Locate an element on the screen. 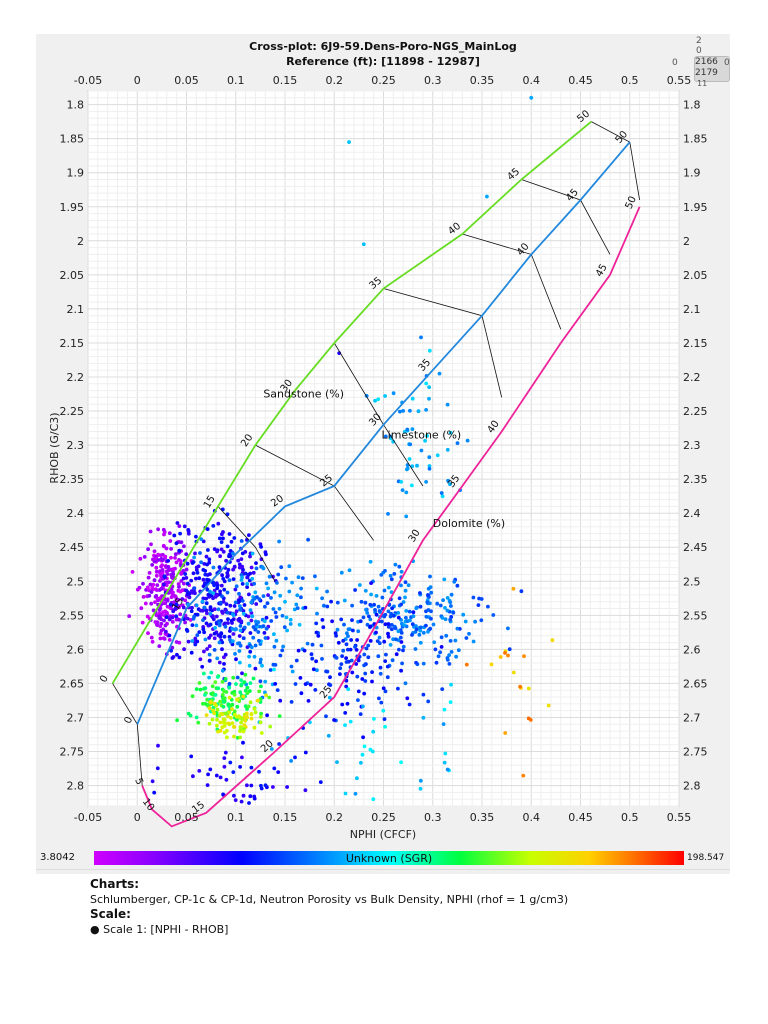 The height and width of the screenshot is (1024, 768). nav-range-box is located at coordinates (712, 69).